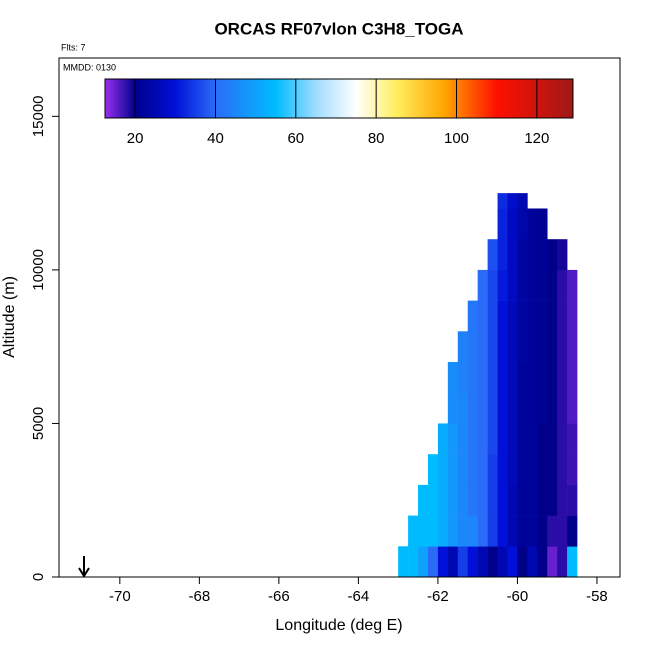  I want to click on colorbar-tick-label: 100, so click(456, 138).